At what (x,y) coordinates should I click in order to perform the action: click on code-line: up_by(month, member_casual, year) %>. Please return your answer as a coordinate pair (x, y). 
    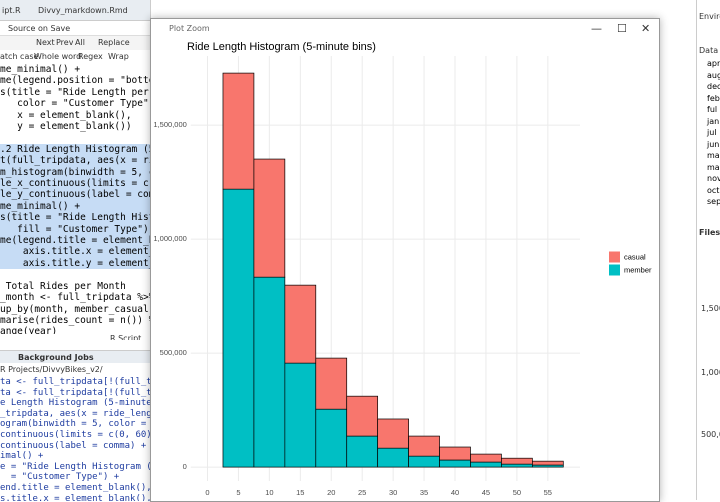
    Looking at the image, I should click on (75, 309).